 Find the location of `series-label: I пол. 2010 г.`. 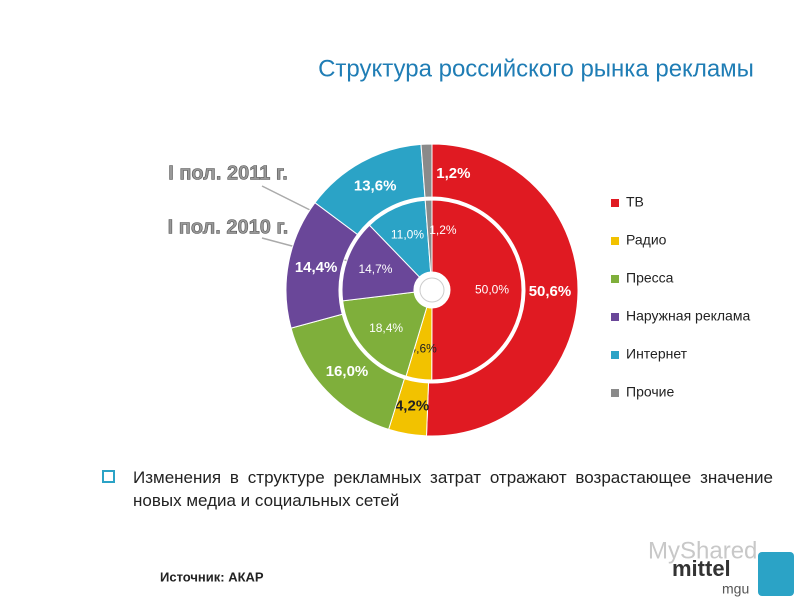

series-label: I пол. 2010 г. is located at coordinates (228, 227).